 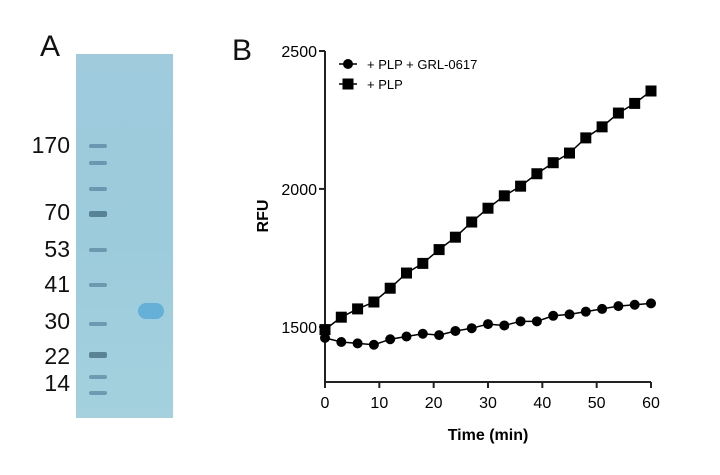 What do you see at coordinates (488, 403) in the screenshot?
I see `x-tick-label: 30` at bounding box center [488, 403].